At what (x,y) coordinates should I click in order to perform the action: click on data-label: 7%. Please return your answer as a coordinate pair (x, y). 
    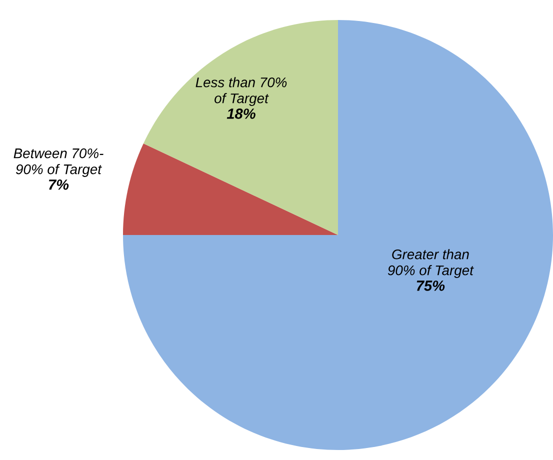
    Looking at the image, I should click on (58, 185).